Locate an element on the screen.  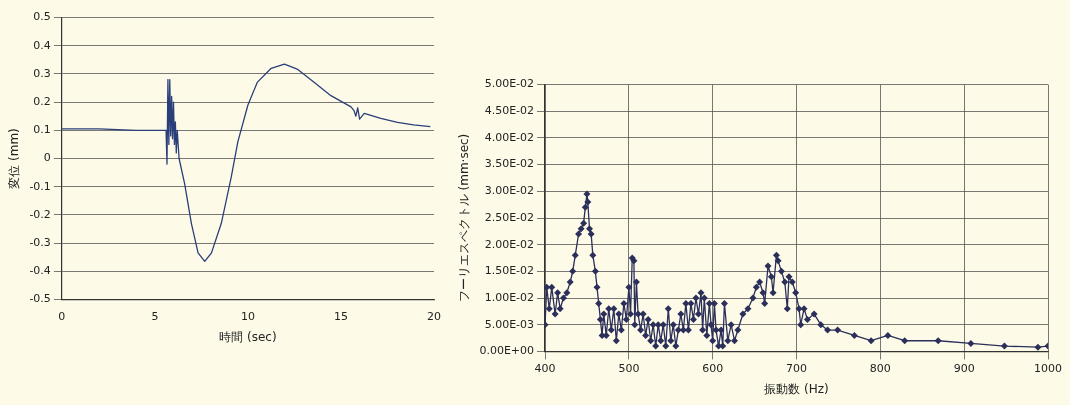
x-tick-label: 900 is located at coordinates (964, 368).